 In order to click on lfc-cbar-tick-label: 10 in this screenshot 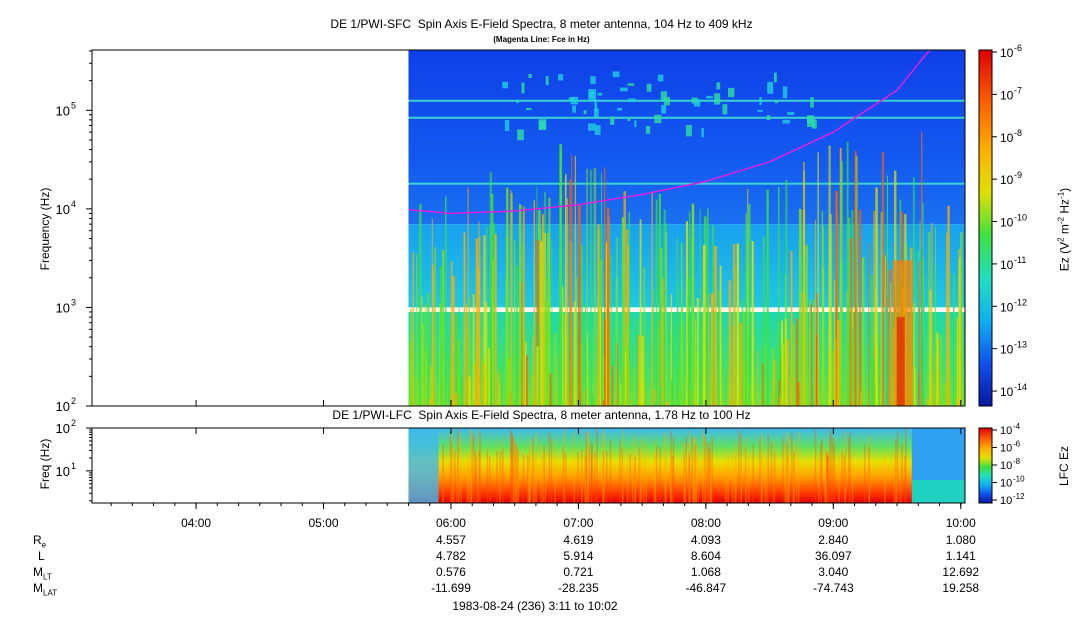, I will do `click(1006, 484)`.